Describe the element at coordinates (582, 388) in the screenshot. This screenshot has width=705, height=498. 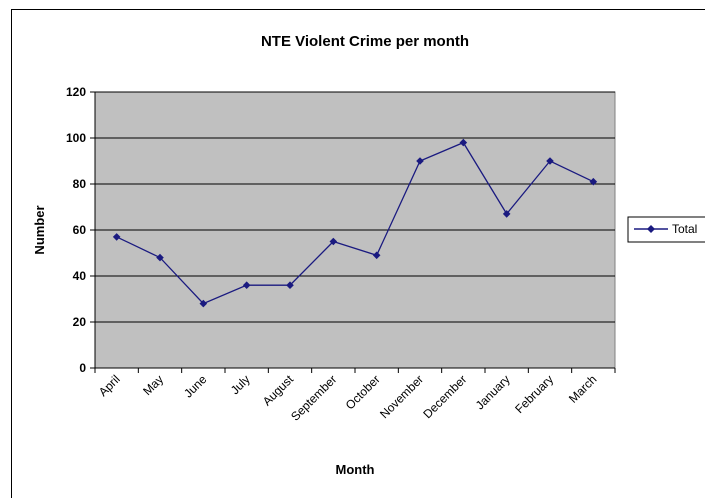
I see `x-tick-label: March` at that location.